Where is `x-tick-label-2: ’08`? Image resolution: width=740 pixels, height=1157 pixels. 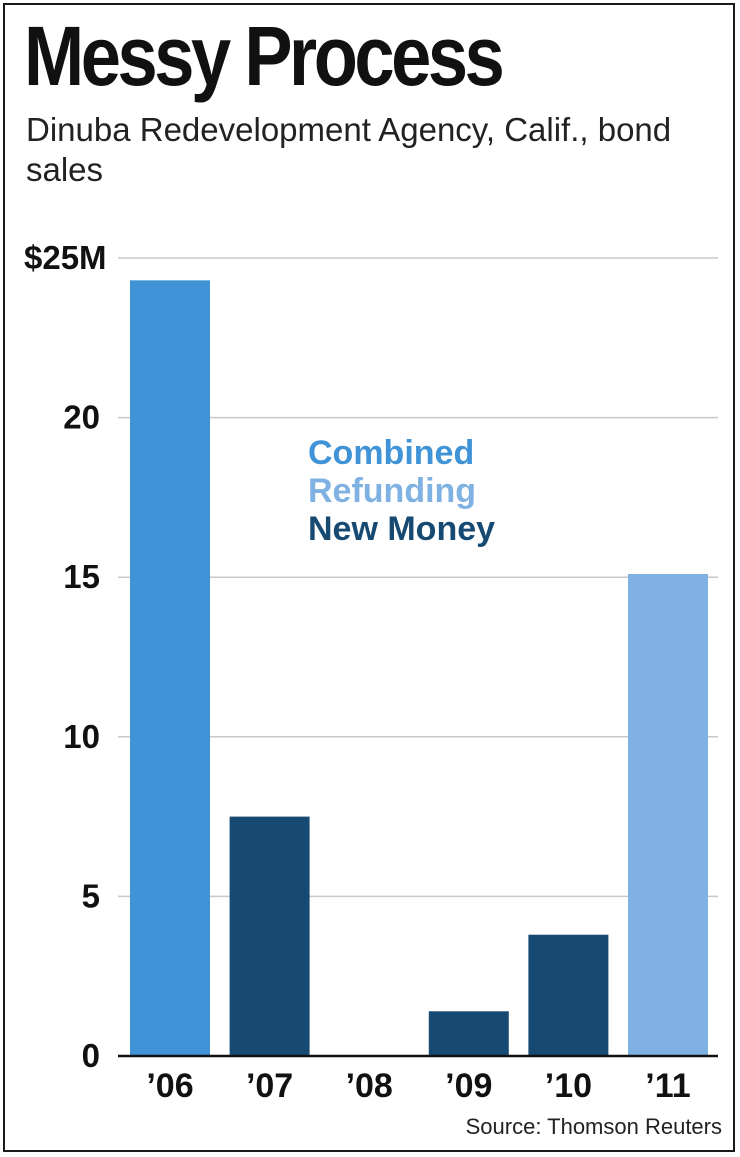
x-tick-label-2: ’08 is located at coordinates (369, 1086).